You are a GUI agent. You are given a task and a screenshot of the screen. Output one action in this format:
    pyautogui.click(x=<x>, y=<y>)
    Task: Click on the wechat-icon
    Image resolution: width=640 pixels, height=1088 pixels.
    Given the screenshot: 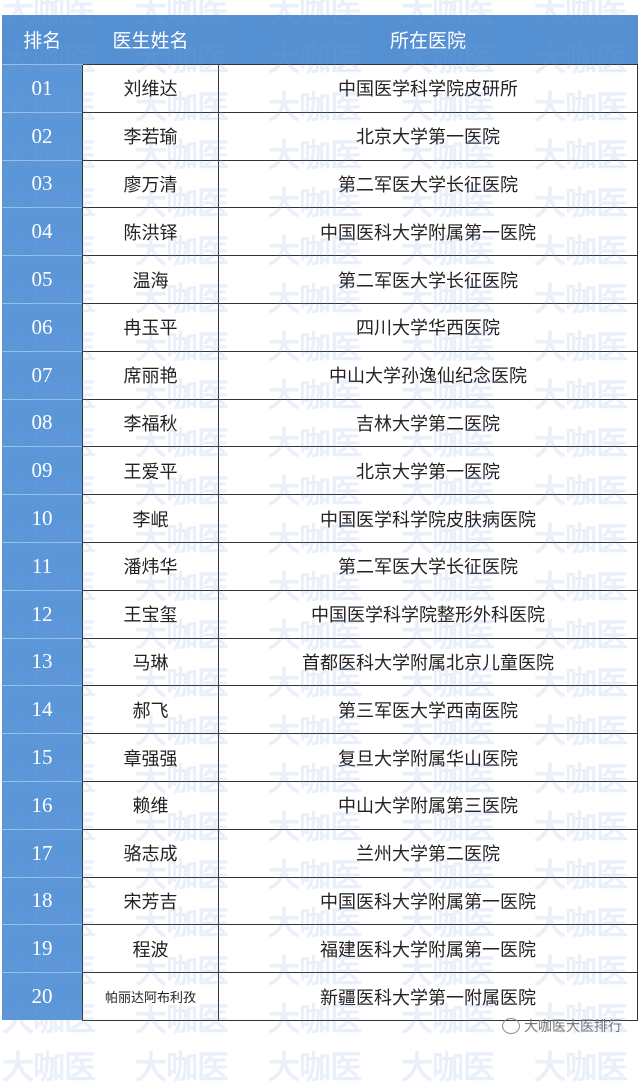 What is the action you would take?
    pyautogui.click(x=511, y=1026)
    